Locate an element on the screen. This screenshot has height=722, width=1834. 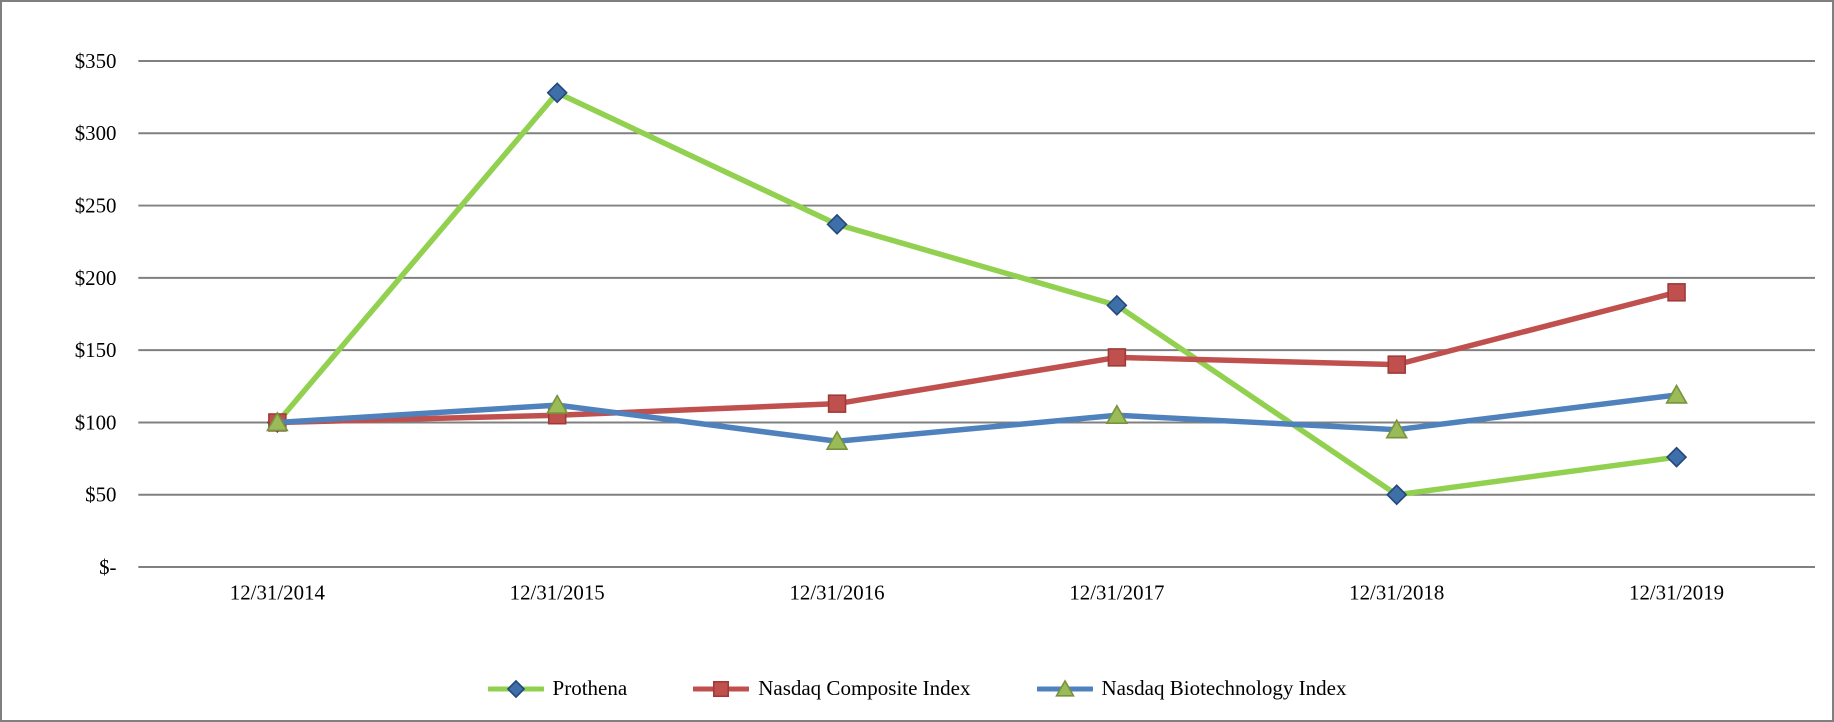
y-tick-label: $100 is located at coordinates (96, 422).